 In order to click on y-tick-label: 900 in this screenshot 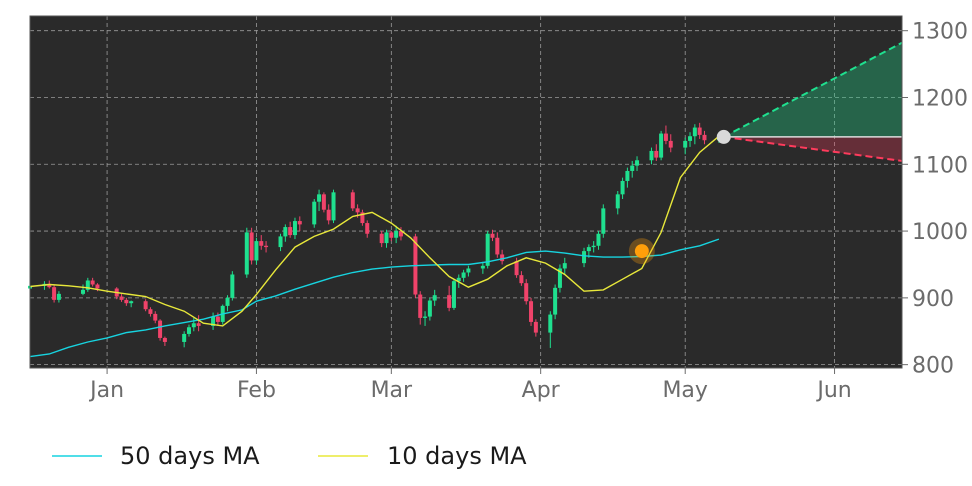, I will do `click(933, 299)`.